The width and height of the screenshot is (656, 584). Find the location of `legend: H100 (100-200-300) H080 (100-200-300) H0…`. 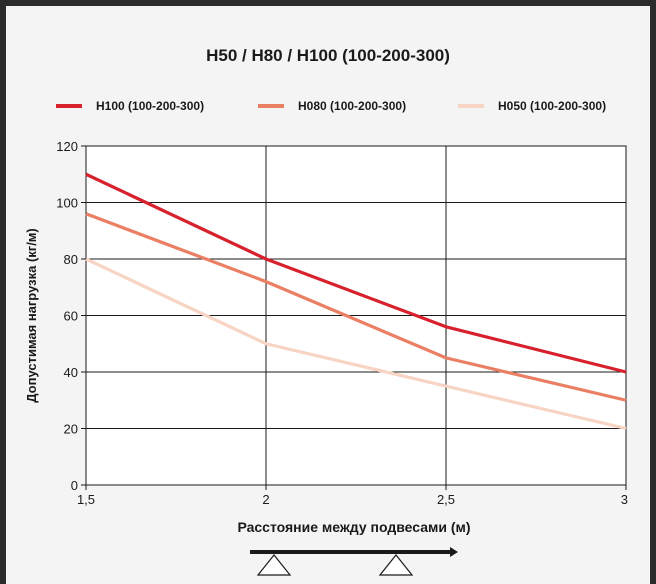

legend: H100 (100-200-300) H080 (100-200-300) H0… is located at coordinates (328, 106).